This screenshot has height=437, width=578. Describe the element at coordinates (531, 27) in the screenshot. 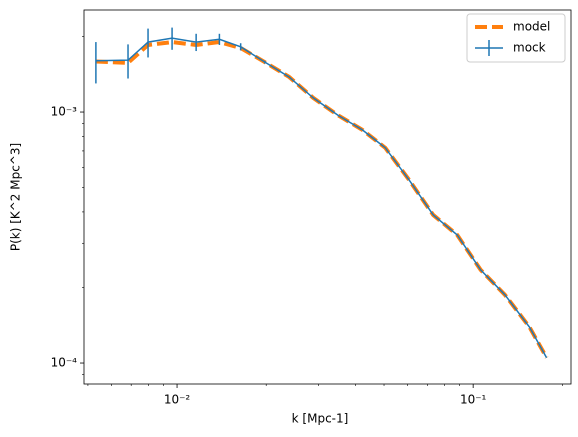

I see `legend-label: model` at that location.